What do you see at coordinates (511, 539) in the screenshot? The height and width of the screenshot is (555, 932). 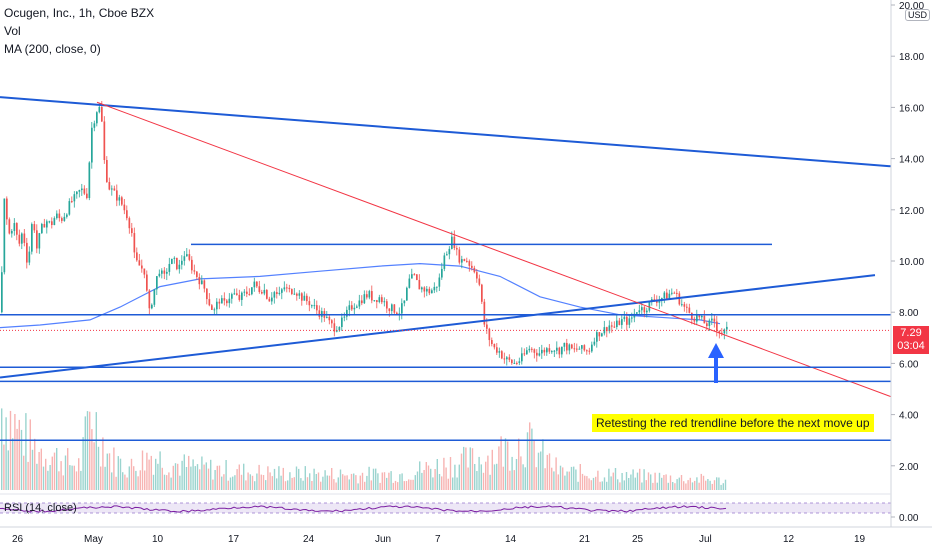 I see `x-tick-label: 14` at bounding box center [511, 539].